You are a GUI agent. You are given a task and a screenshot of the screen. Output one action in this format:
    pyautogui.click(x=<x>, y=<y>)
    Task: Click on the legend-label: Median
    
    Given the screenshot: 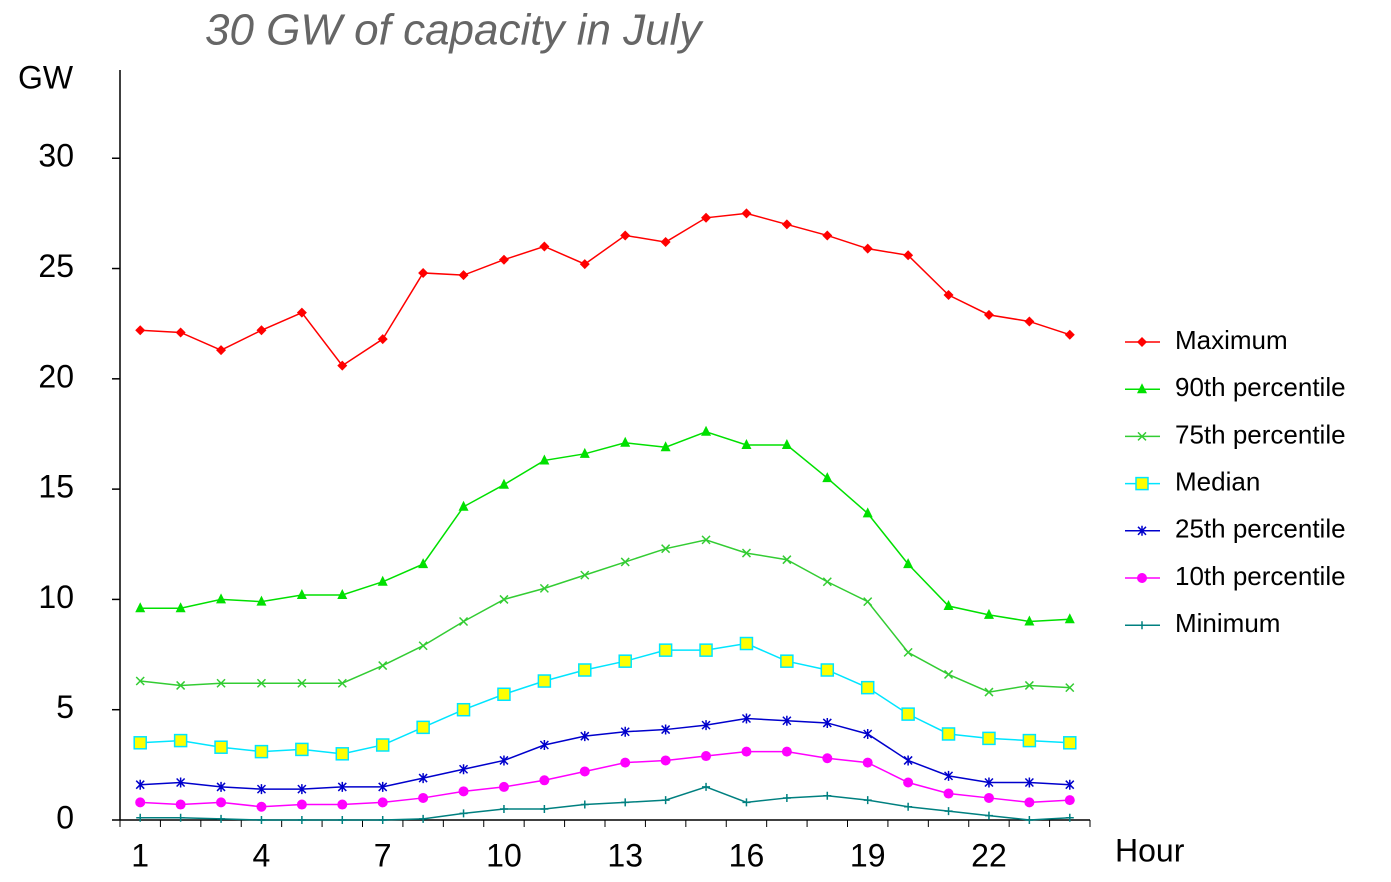 What is the action you would take?
    pyautogui.click(x=1217, y=481)
    